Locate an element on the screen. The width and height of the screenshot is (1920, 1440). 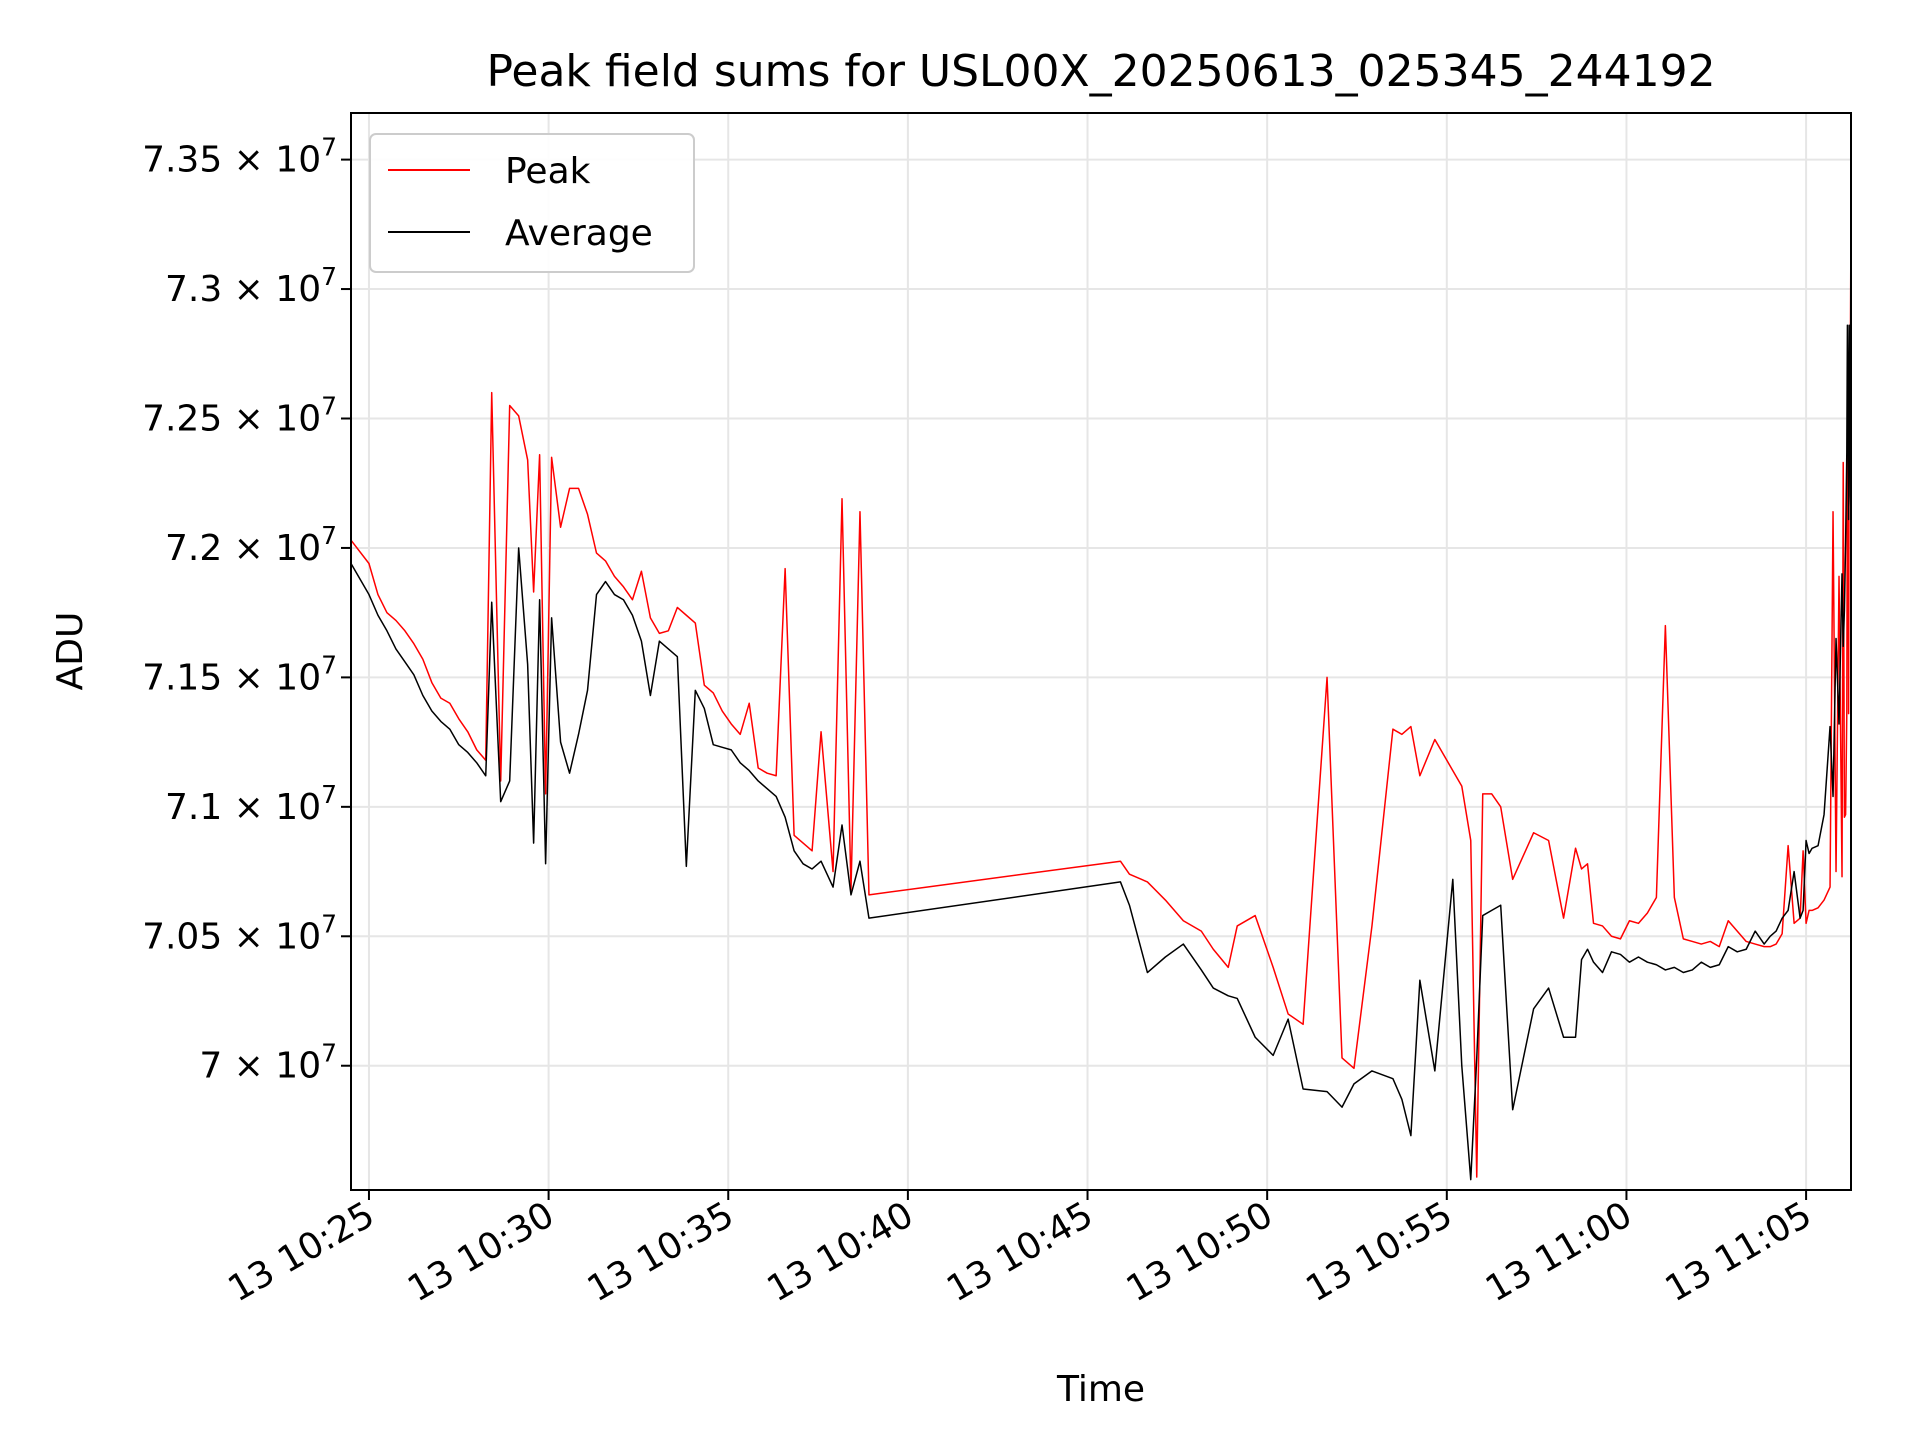
y-tick-label: 7.2 × 10⁷ is located at coordinates (251, 545).